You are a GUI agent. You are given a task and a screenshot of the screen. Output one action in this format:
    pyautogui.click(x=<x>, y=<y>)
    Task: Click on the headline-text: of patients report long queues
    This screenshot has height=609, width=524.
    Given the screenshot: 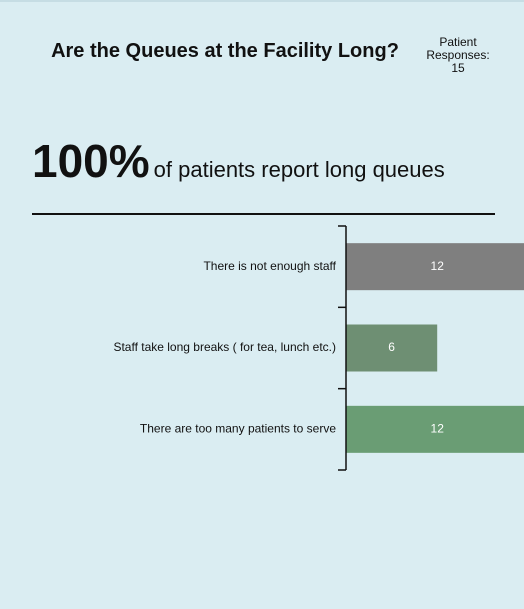 What is the action you would take?
    pyautogui.click(x=299, y=169)
    